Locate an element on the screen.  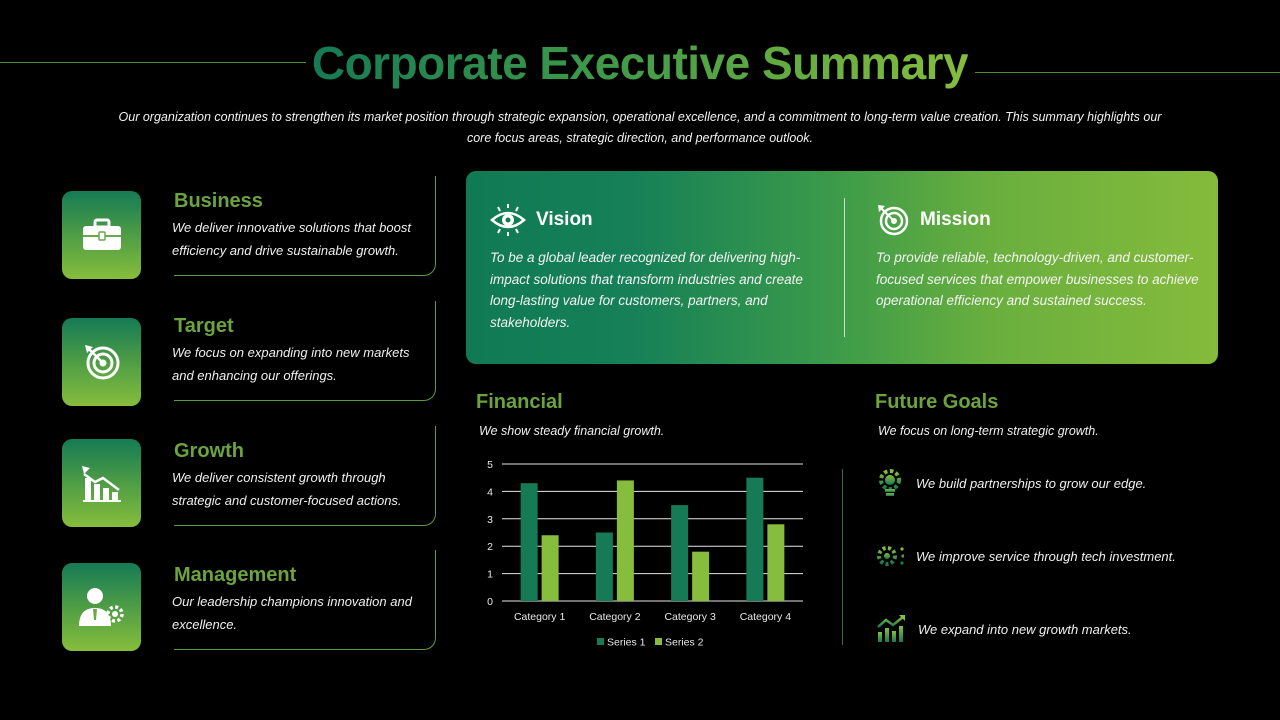
financial-subtitle: We show steady financial growth. is located at coordinates (572, 431).